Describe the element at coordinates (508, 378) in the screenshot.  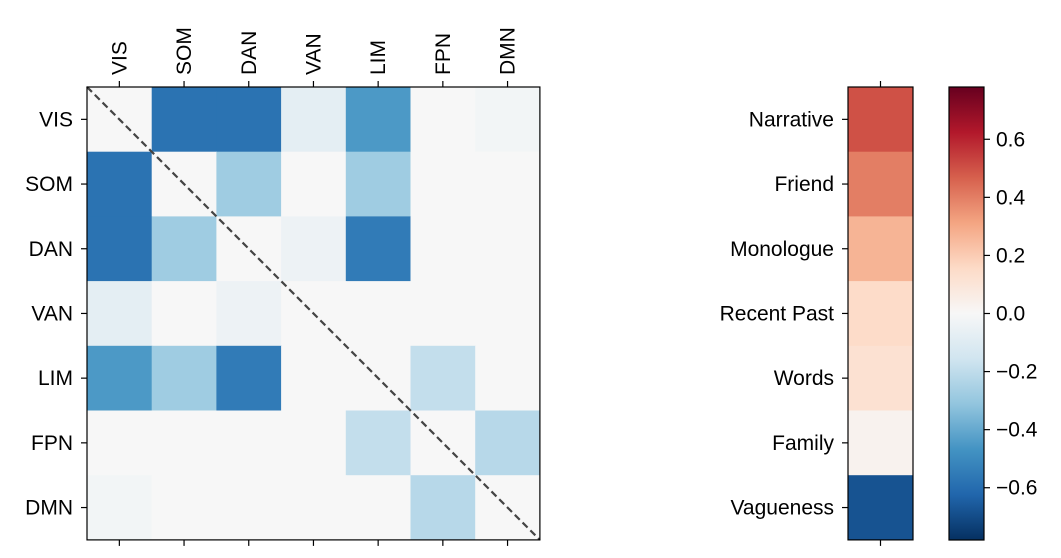
I see `matrix-cell-LIM-DMN` at that location.